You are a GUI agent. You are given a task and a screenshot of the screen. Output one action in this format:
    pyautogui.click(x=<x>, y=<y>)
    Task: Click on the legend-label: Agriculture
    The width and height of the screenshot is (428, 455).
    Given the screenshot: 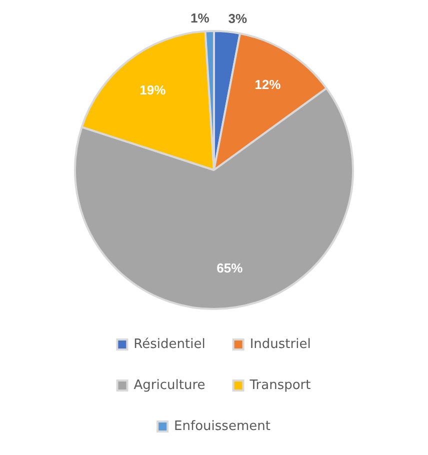 What is the action you would take?
    pyautogui.click(x=170, y=385)
    